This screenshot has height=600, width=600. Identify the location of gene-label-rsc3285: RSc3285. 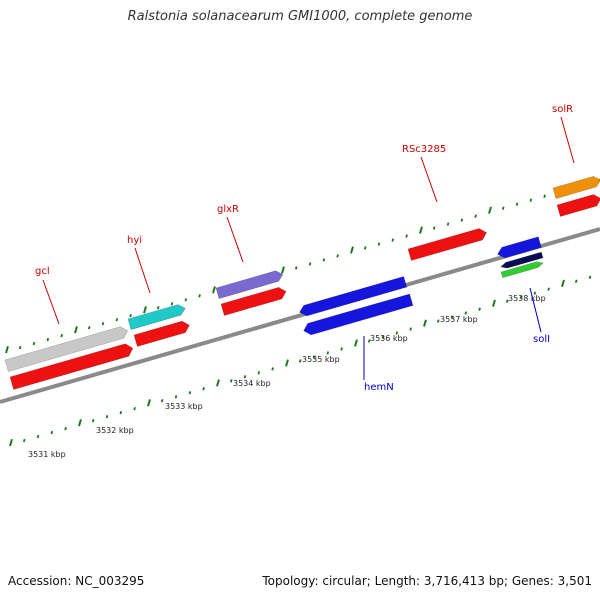
(424, 149).